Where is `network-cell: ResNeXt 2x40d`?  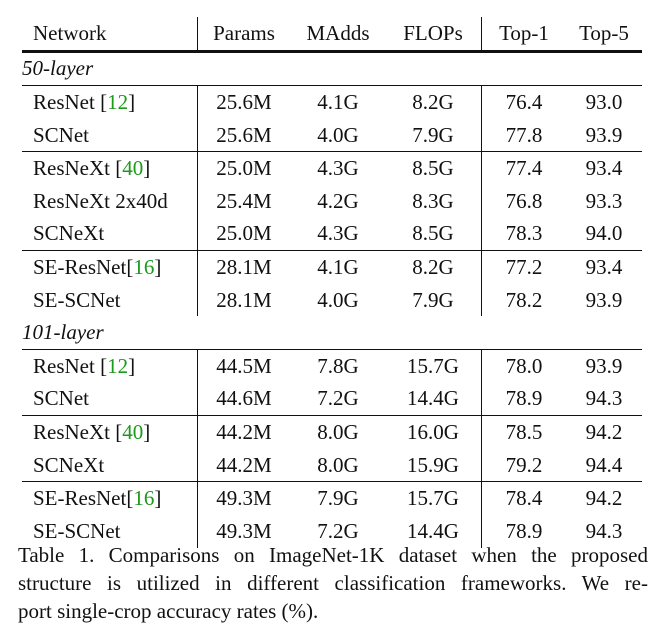
network-cell: ResNeXt 2x40d is located at coordinates (110, 201).